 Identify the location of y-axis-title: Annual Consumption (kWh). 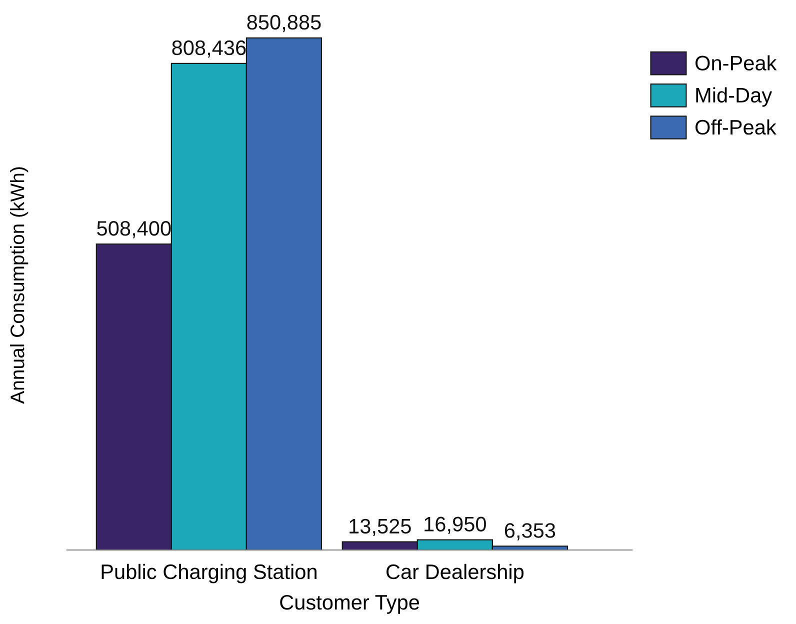
(19, 285).